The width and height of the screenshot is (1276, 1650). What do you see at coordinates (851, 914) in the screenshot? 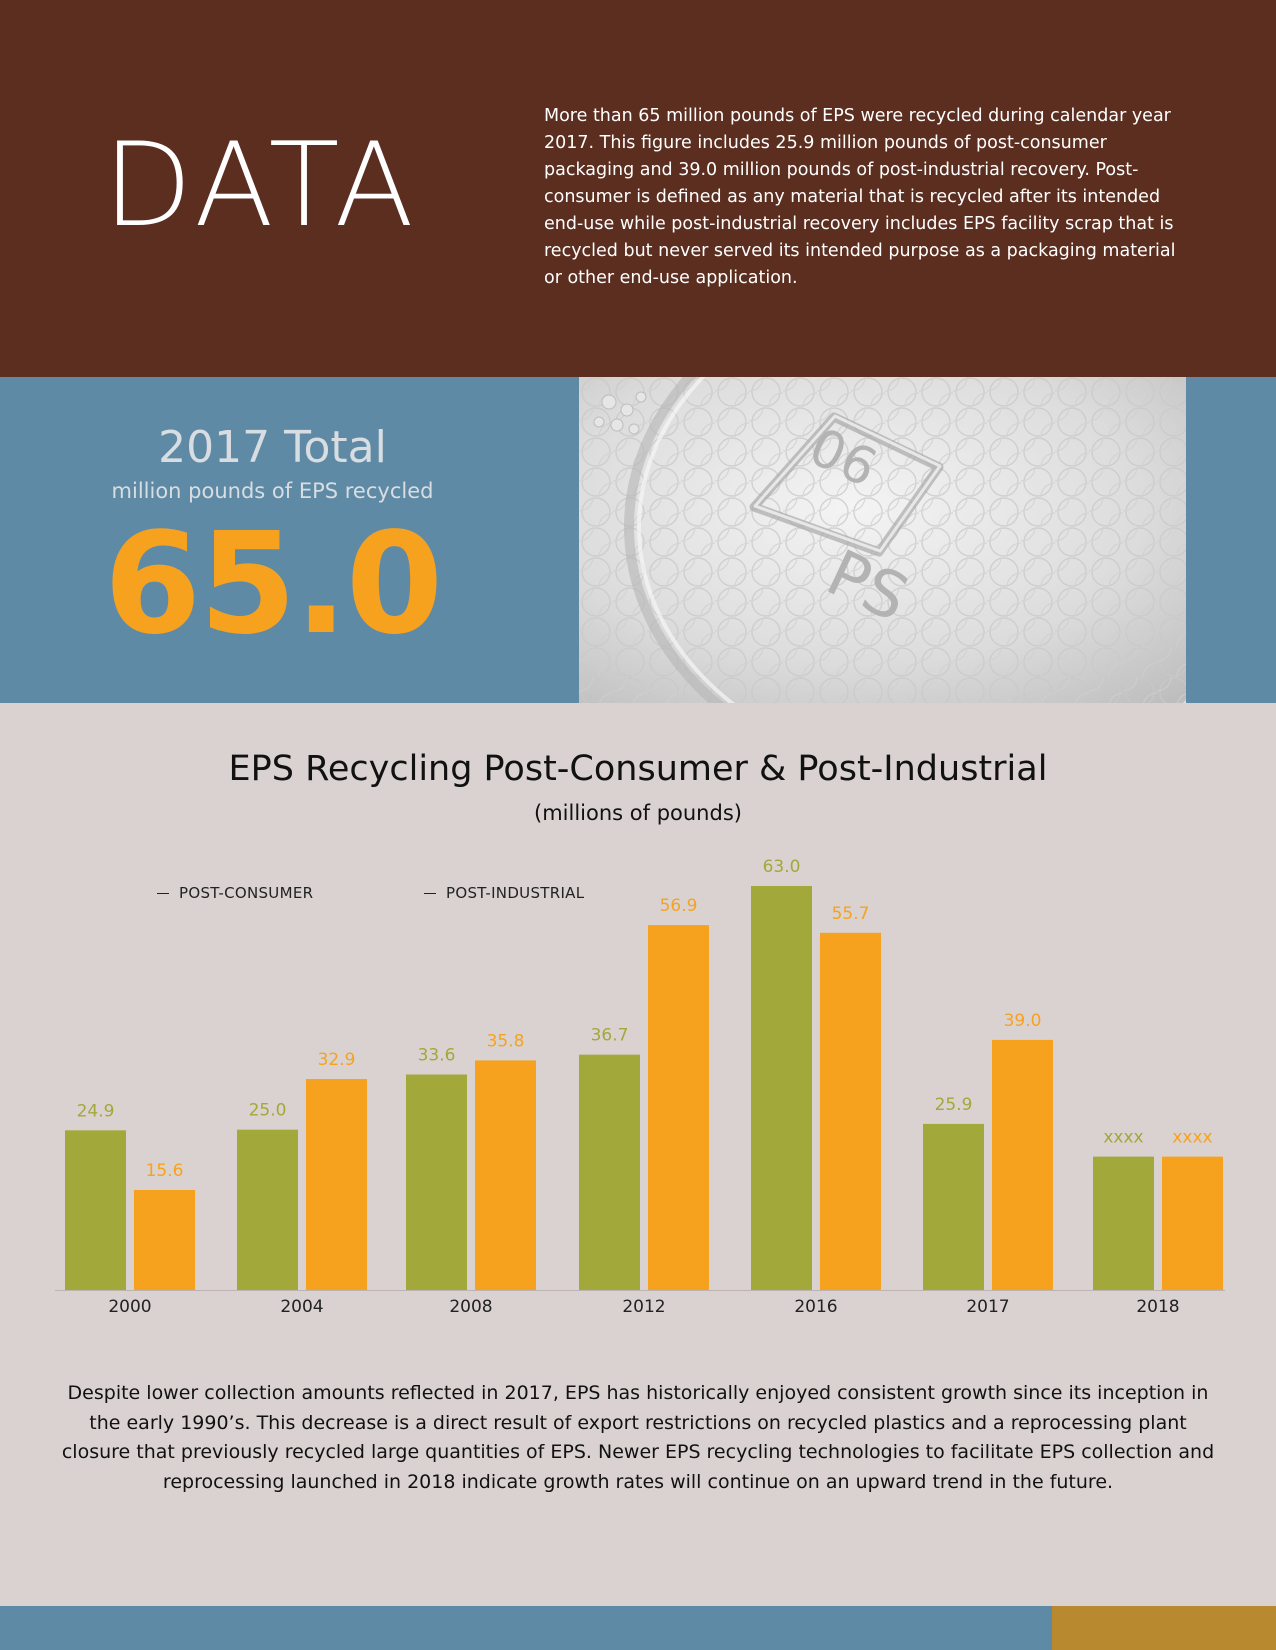
I see `data-label: 55.7` at bounding box center [851, 914].